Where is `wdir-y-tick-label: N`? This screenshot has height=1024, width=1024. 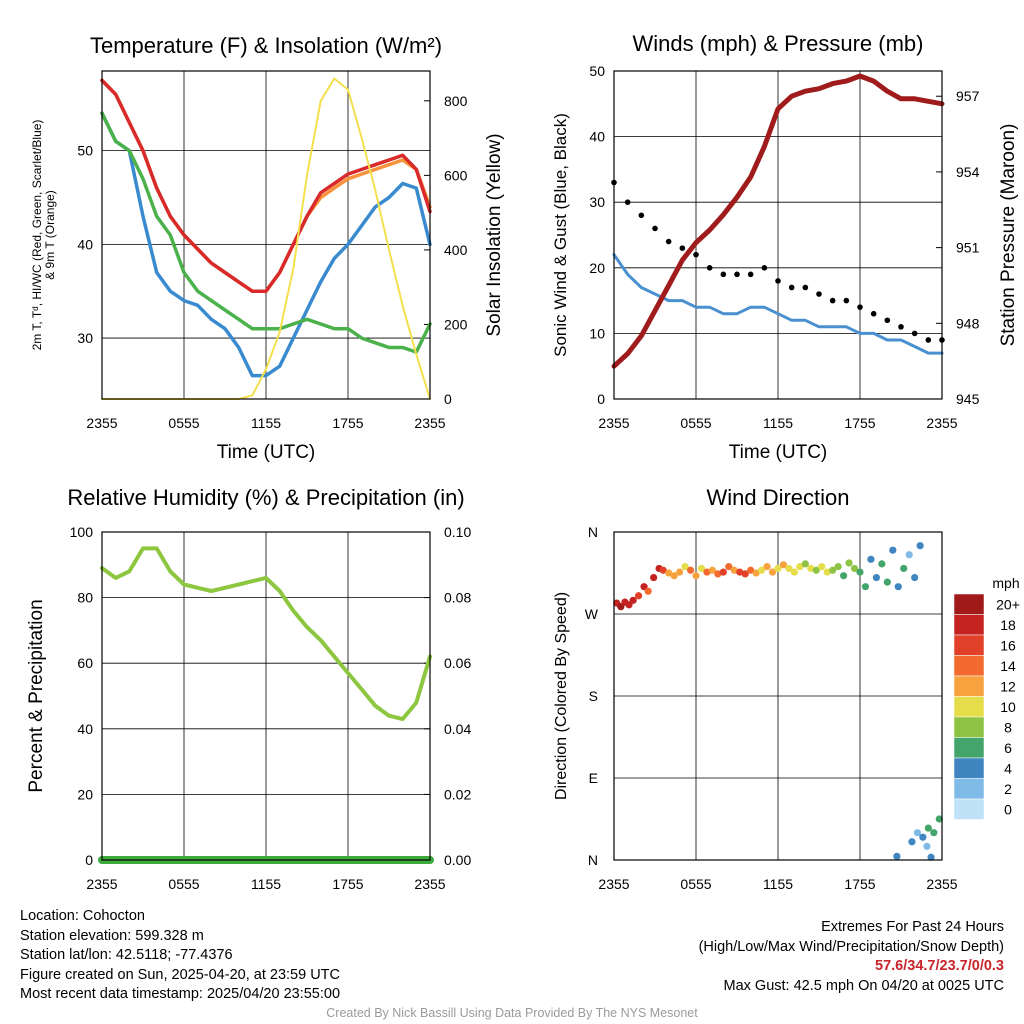
wdir-y-tick-label: N is located at coordinates (593, 860).